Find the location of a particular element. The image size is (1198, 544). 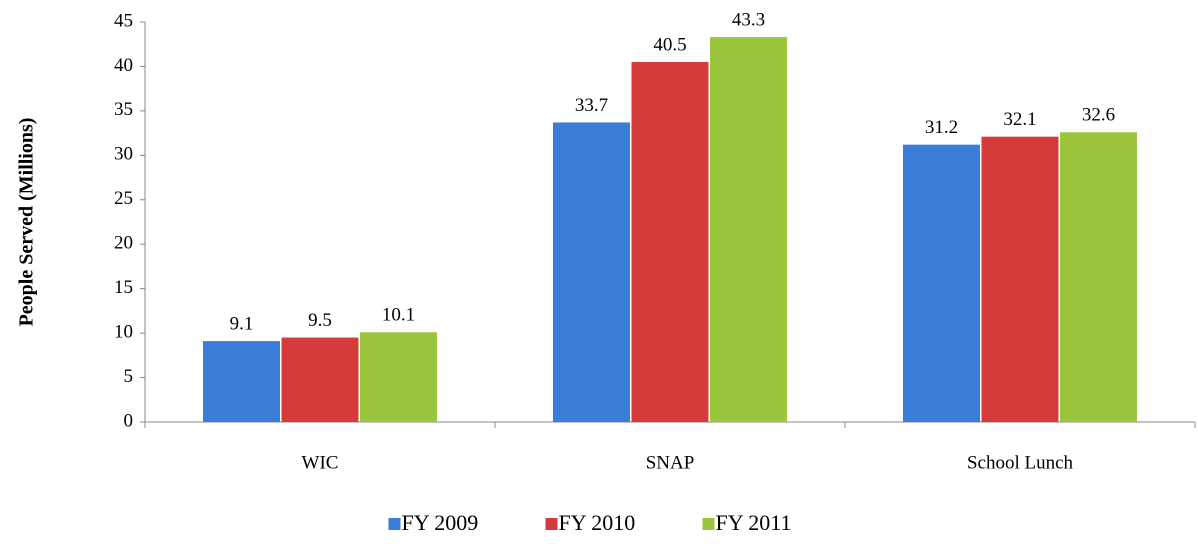

y-tick-label: 10 is located at coordinates (123, 331).